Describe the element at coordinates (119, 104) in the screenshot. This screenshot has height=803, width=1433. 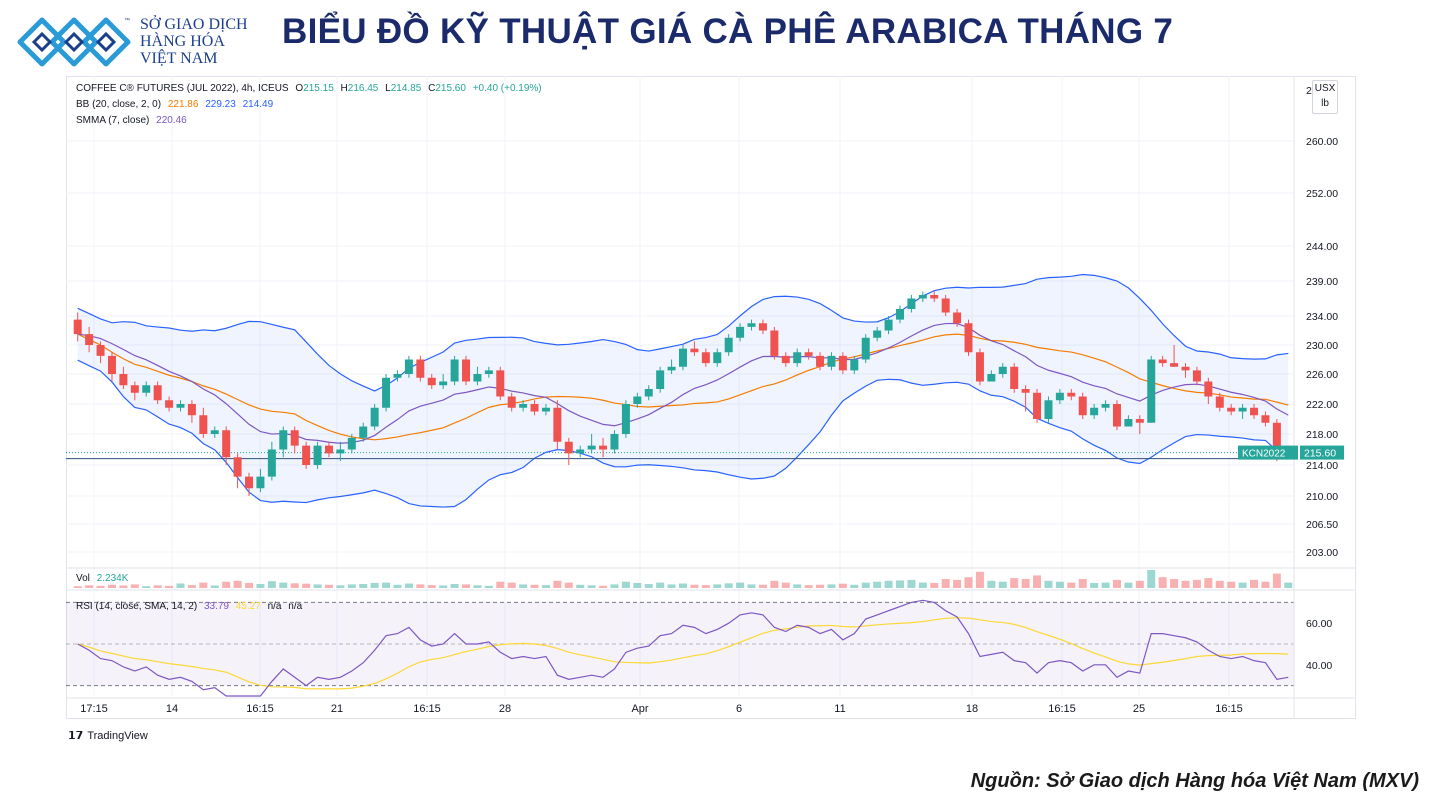
I see `bb-label: BB (20, close, 2, 0)` at that location.